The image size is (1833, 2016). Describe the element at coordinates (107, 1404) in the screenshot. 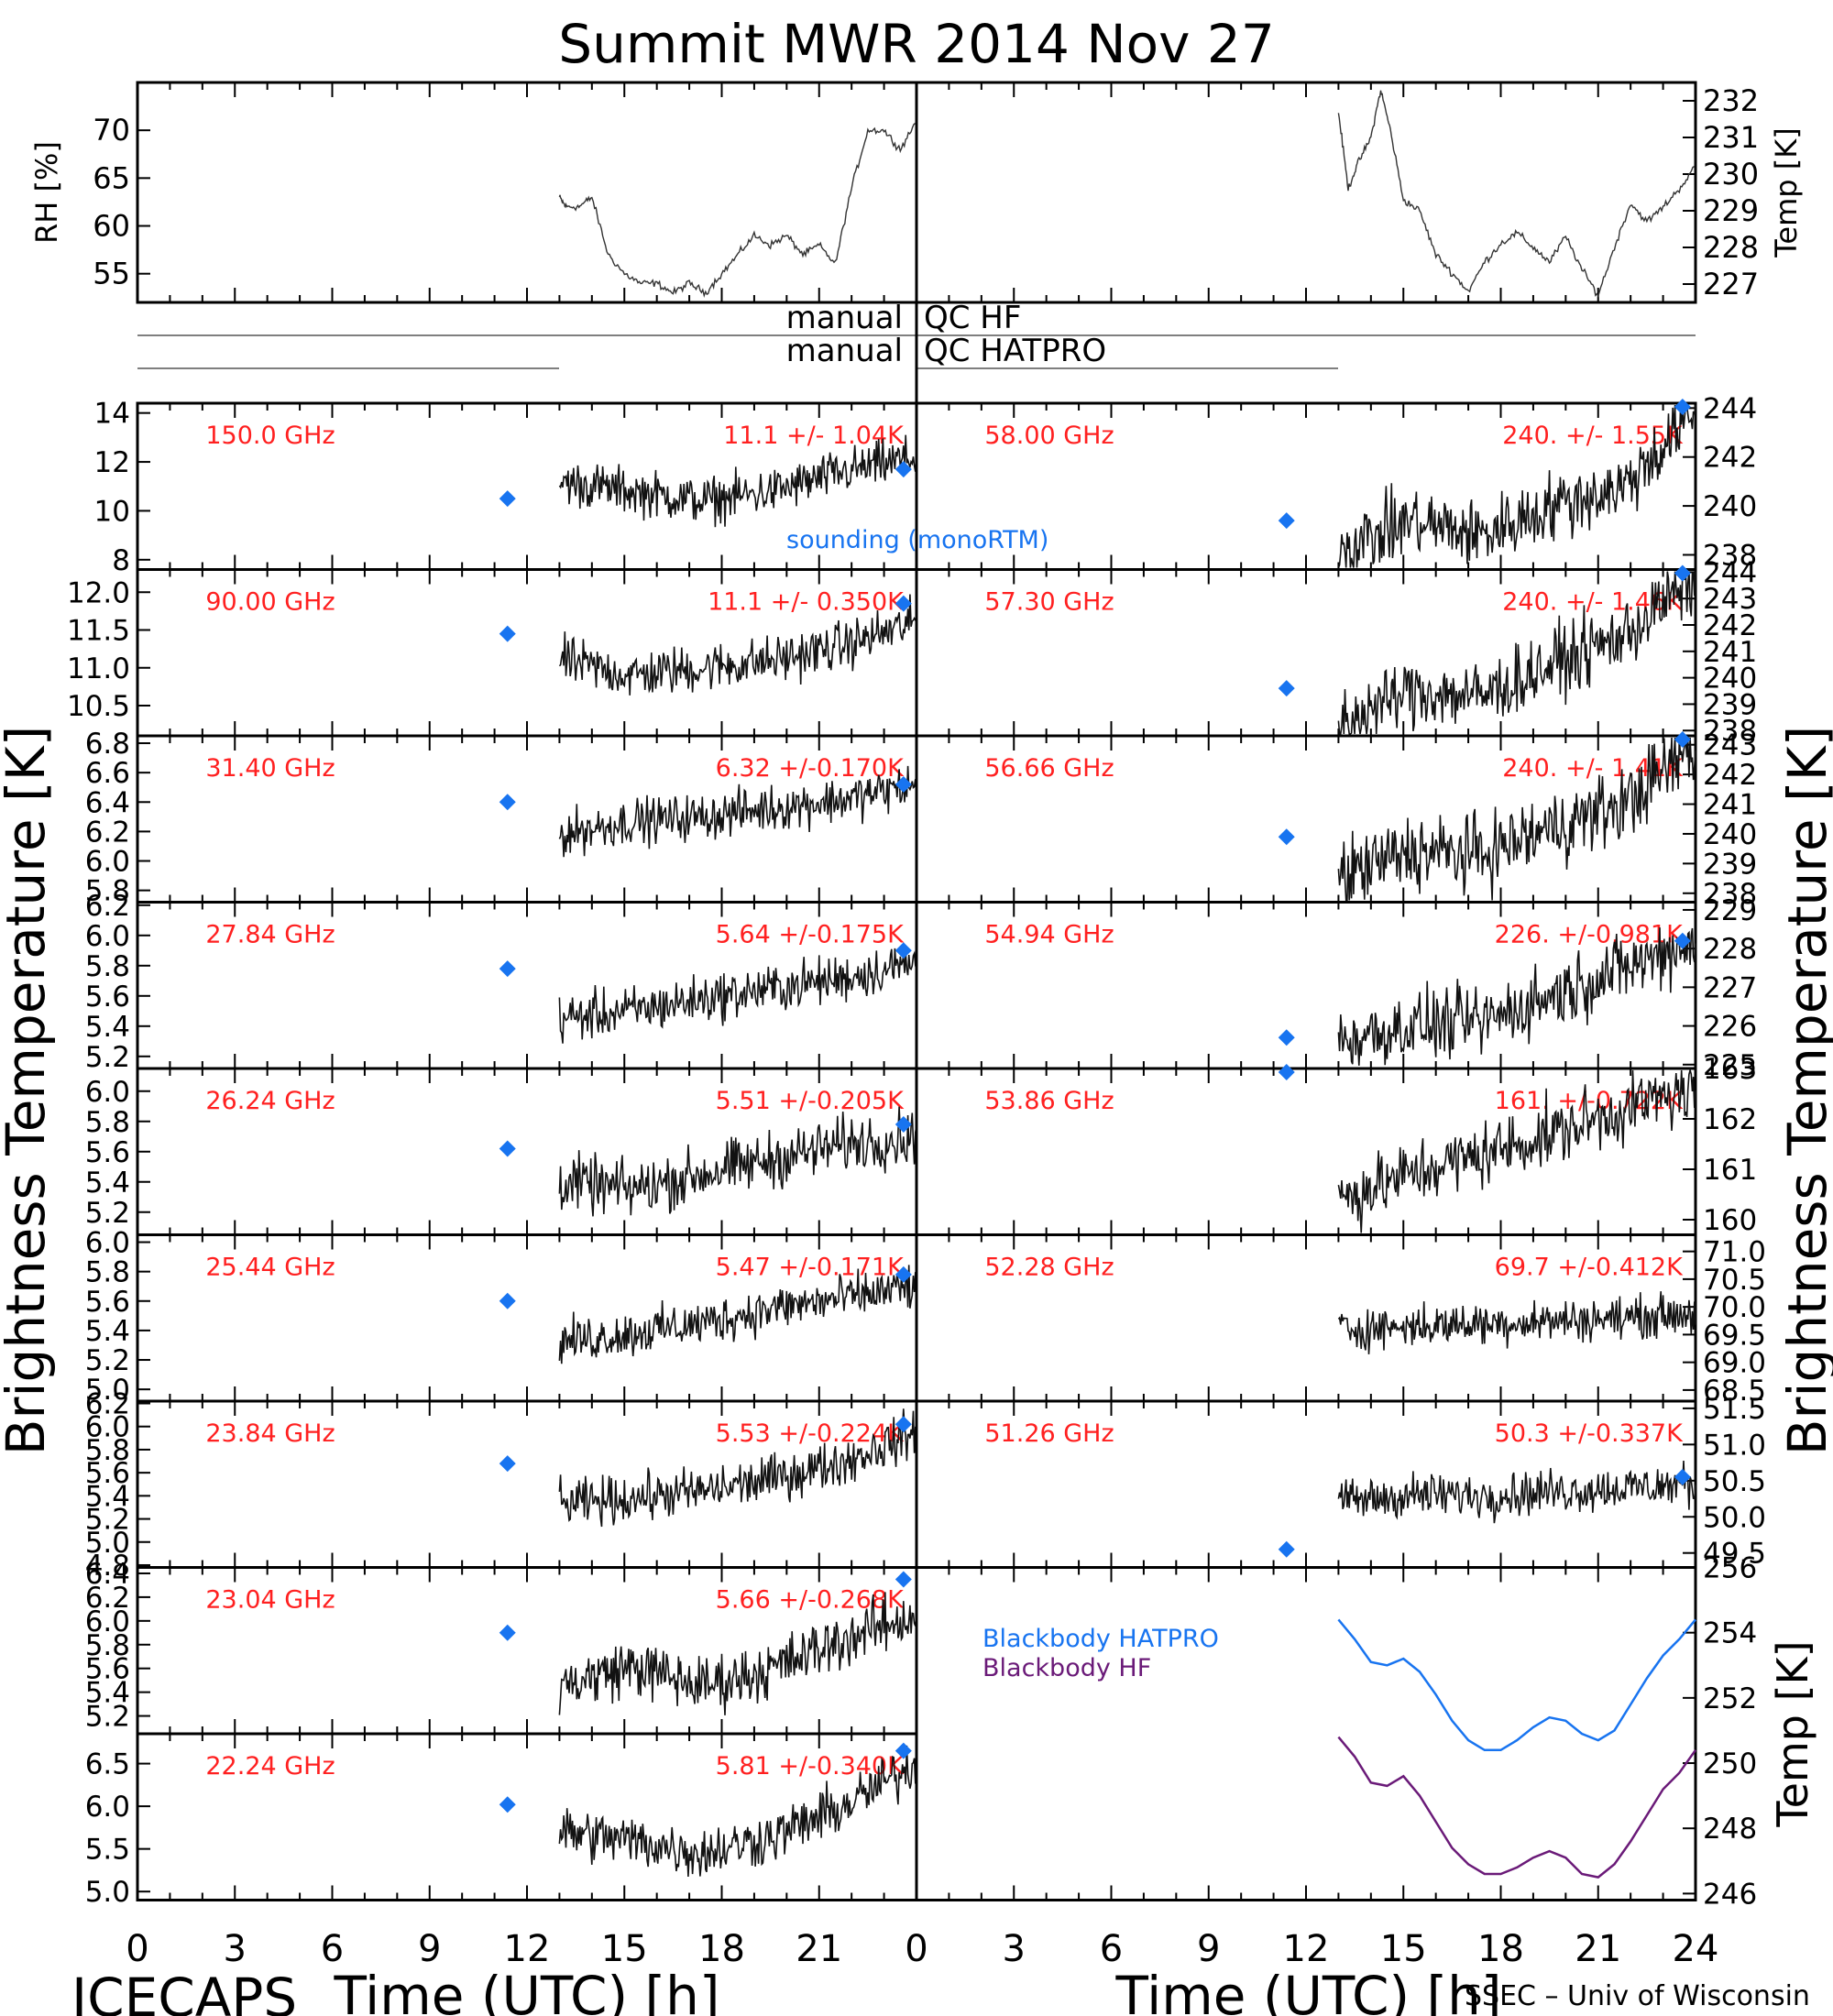

I see `panel-2384-ytick-label: 6.2` at that location.